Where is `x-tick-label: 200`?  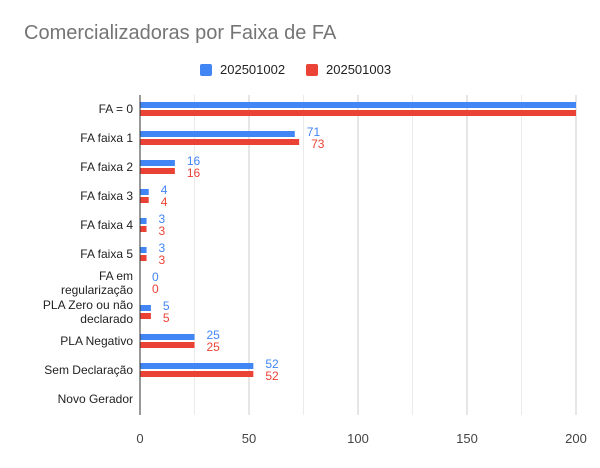
x-tick-label: 200 is located at coordinates (576, 438).